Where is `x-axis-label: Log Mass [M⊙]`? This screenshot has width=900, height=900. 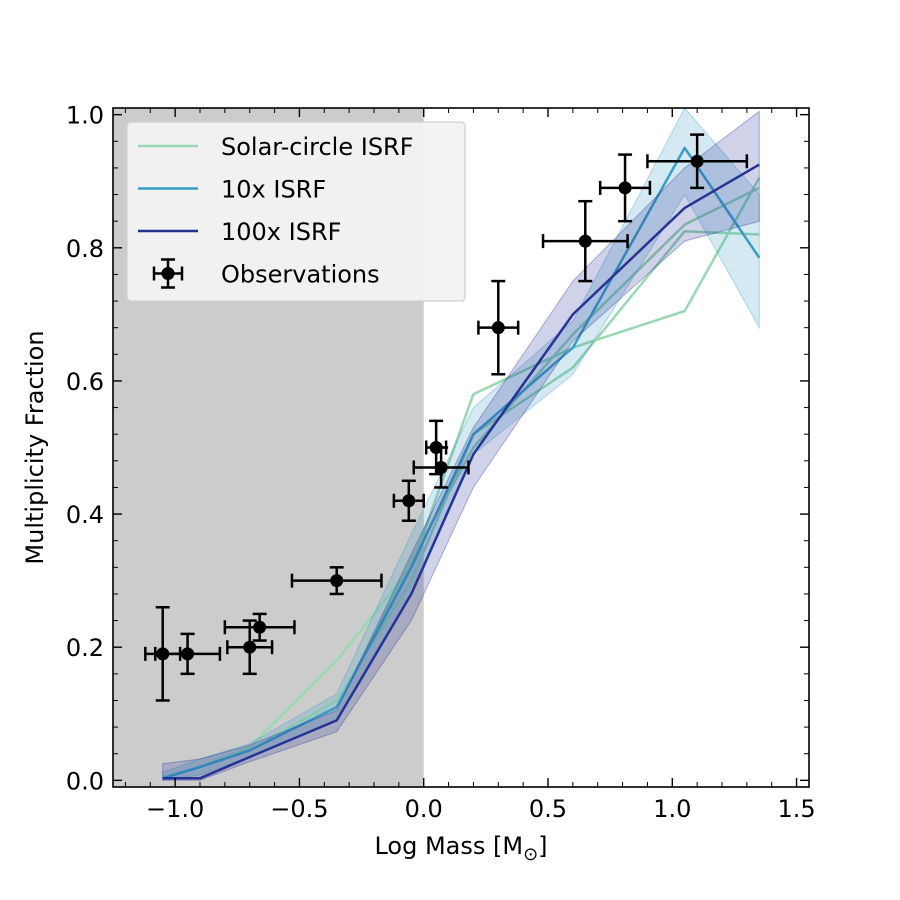
x-axis-label: Log Mass [M⊙] is located at coordinates (460, 848).